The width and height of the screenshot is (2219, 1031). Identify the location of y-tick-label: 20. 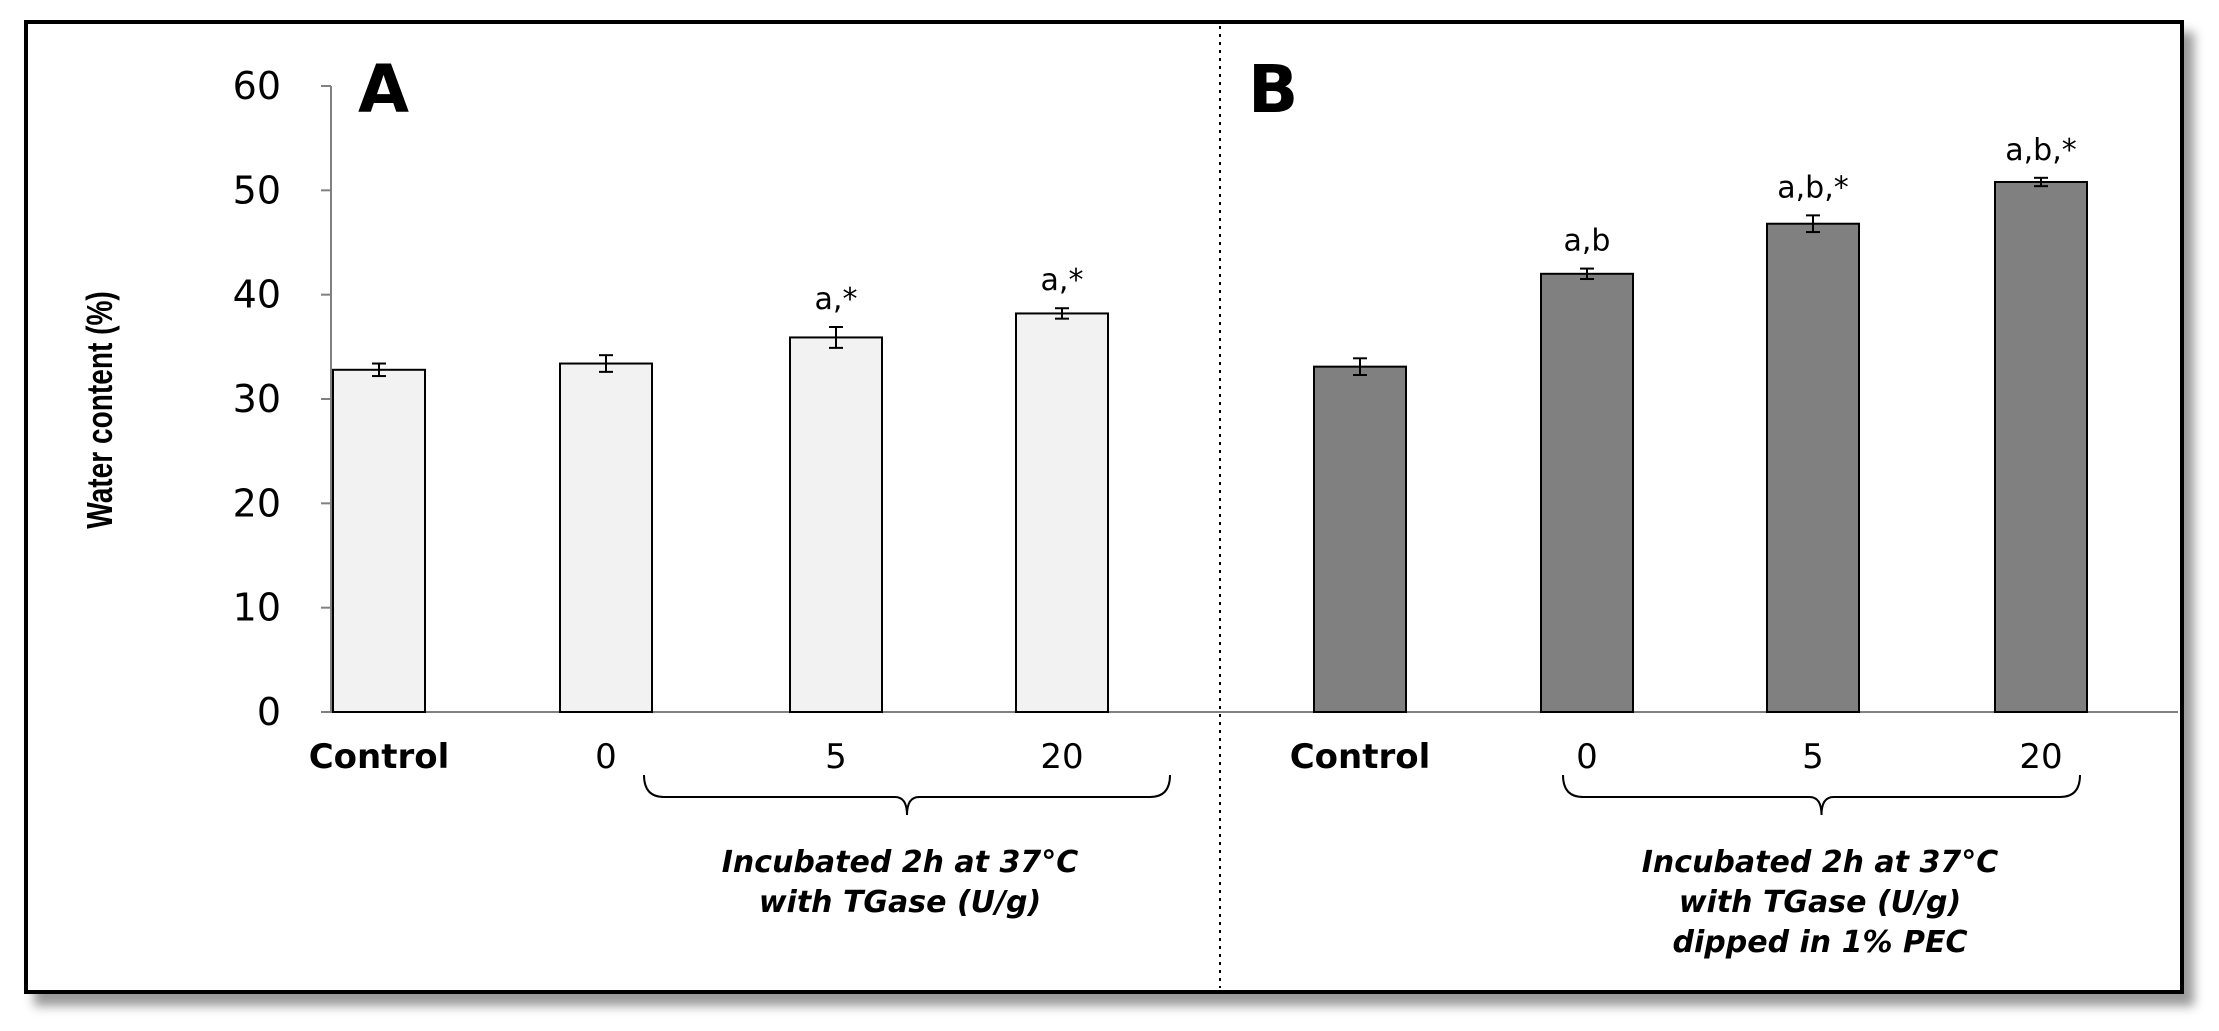
(257, 503).